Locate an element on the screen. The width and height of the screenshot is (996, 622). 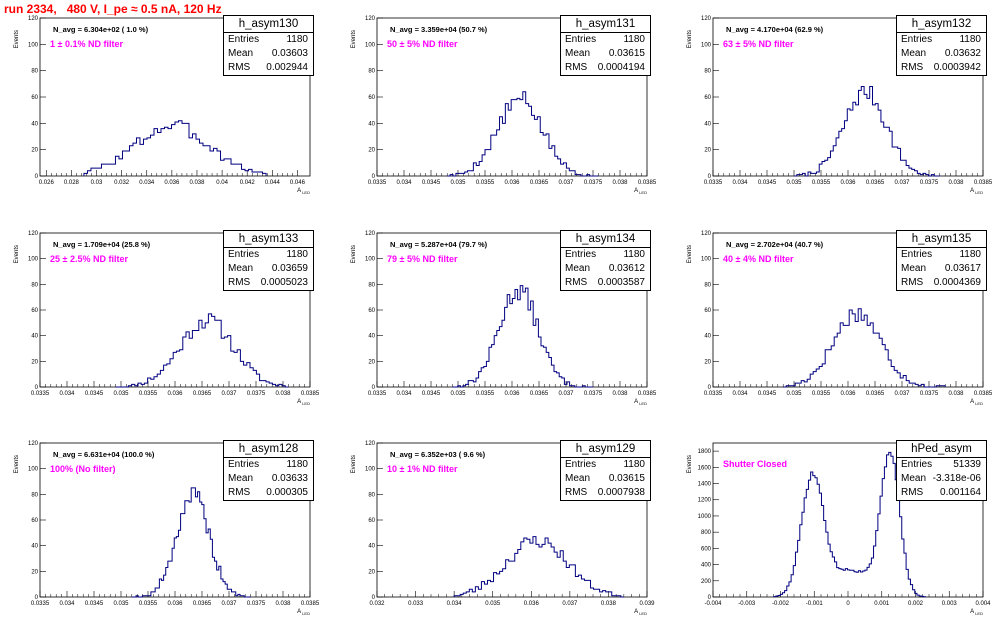
x-tick-label: 0.044 is located at coordinates (273, 183).